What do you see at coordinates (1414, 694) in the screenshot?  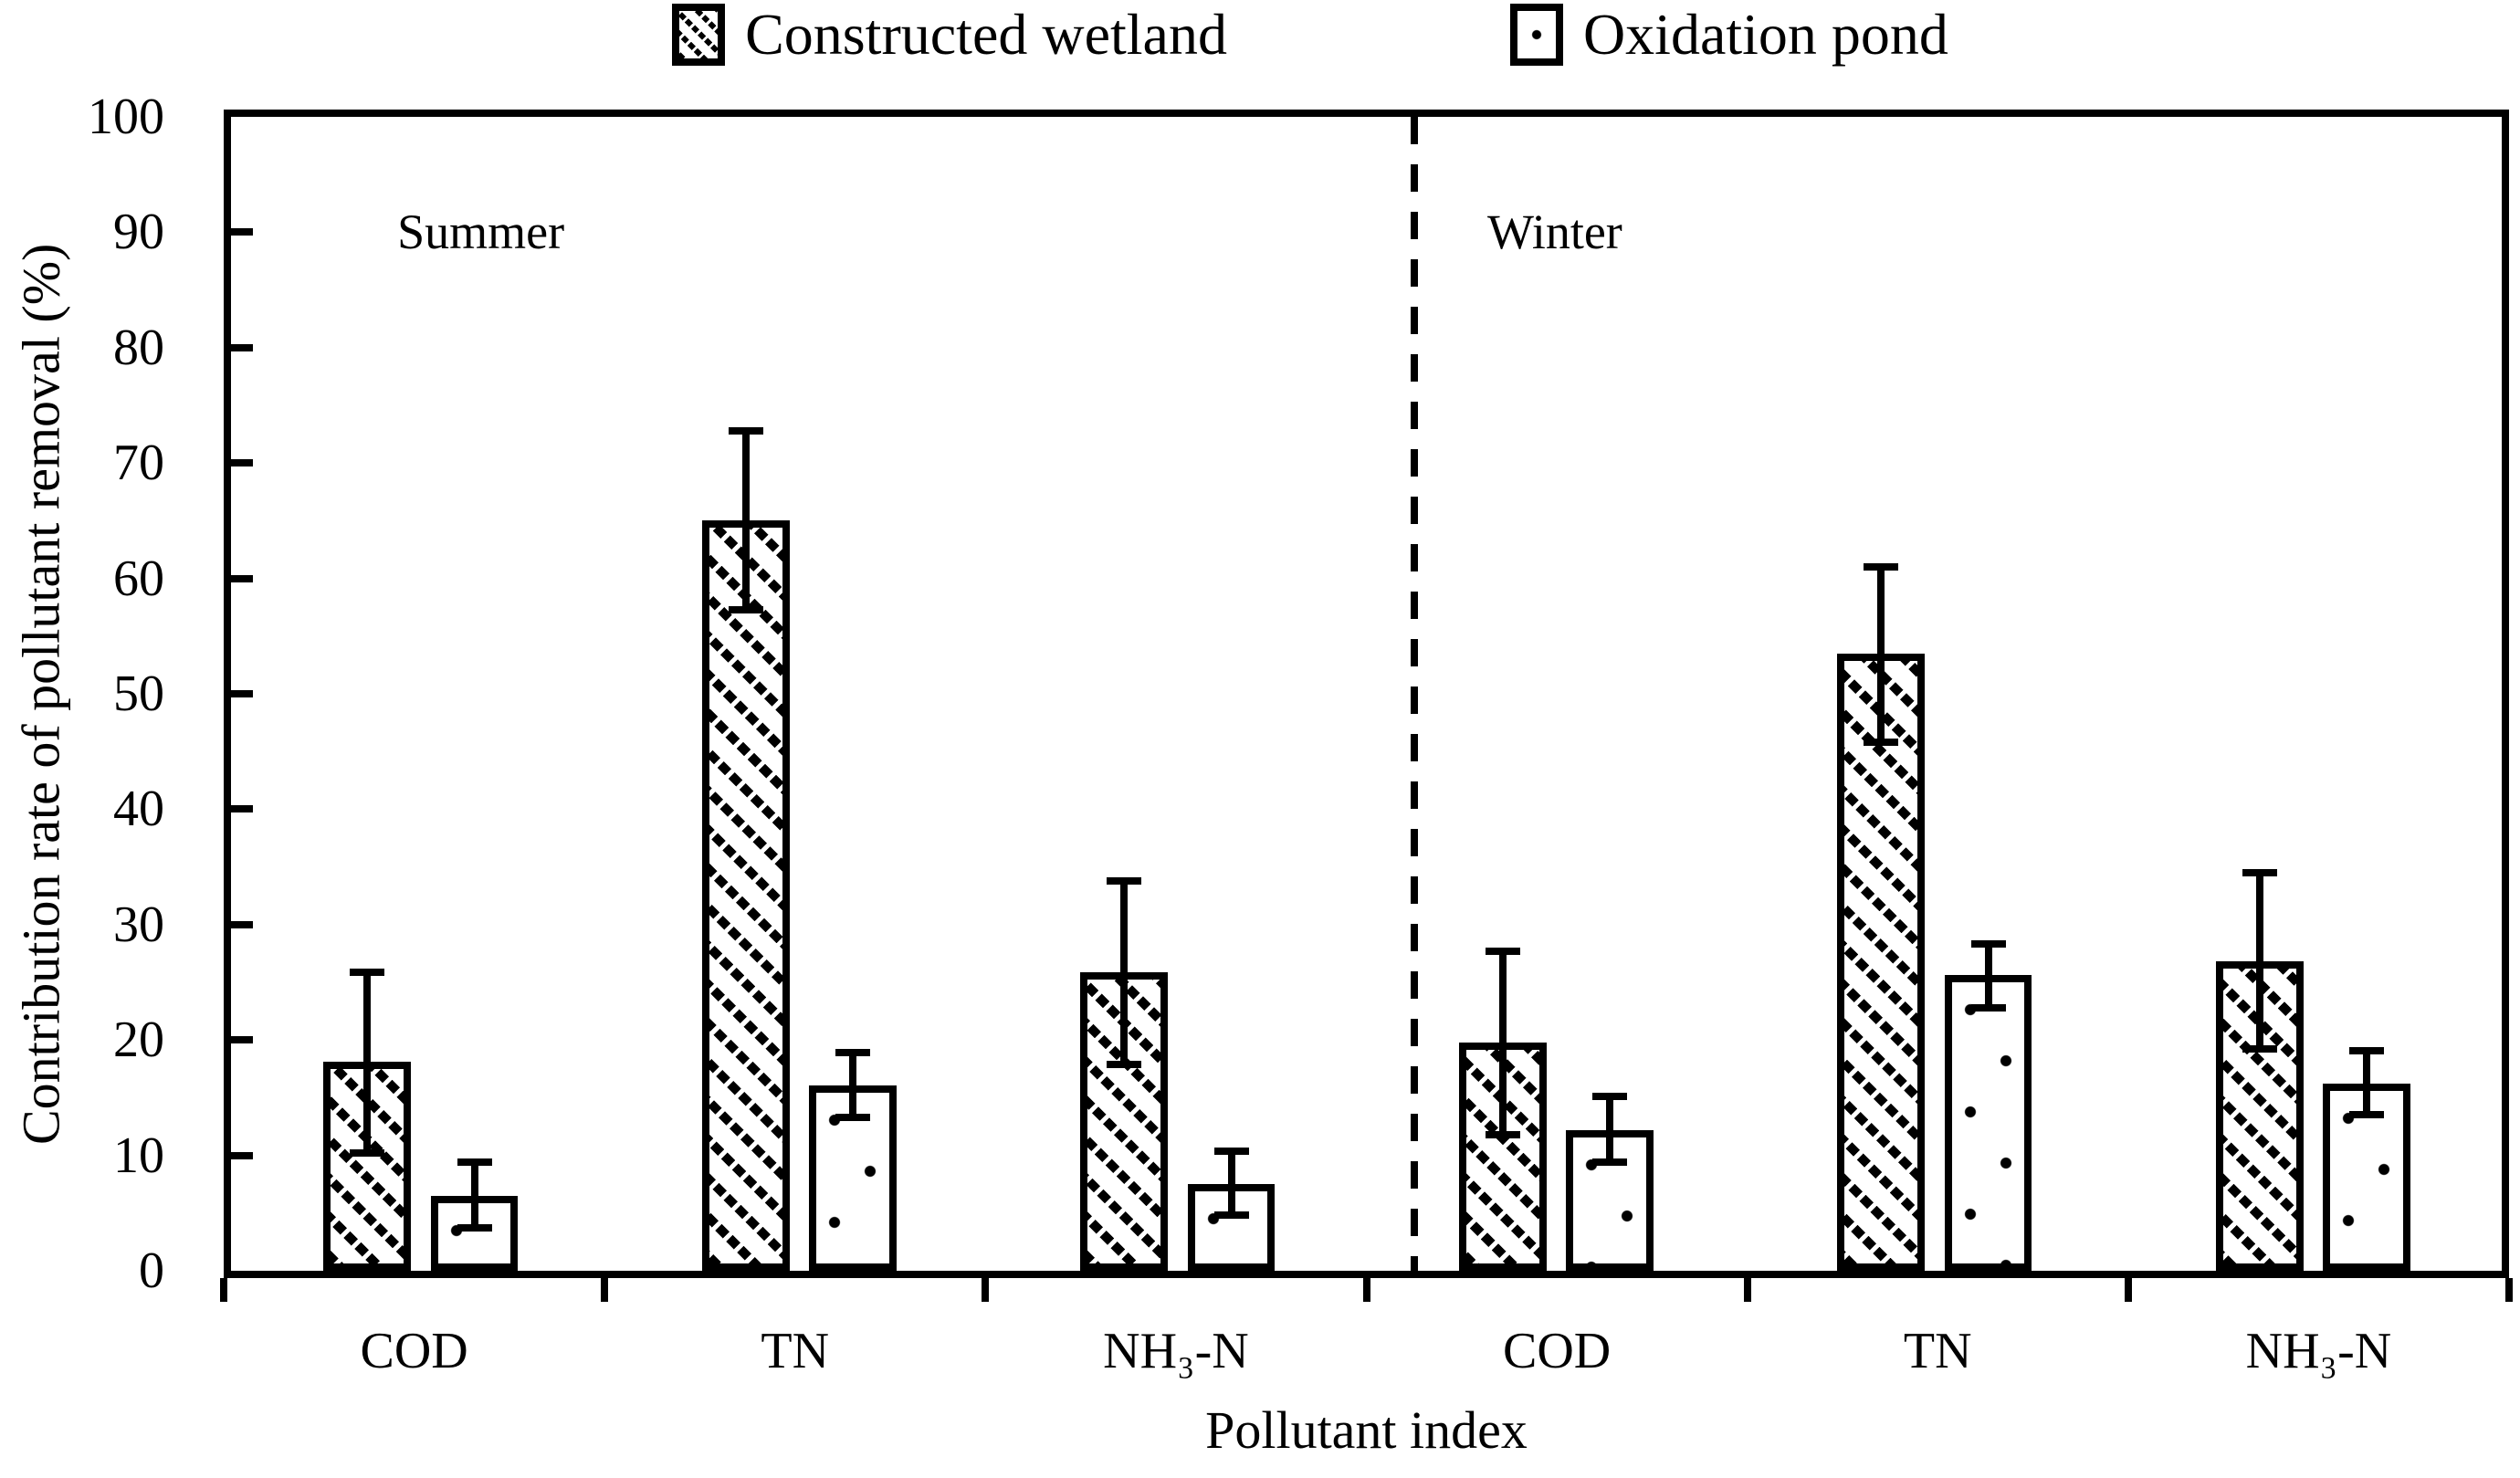 I see `season-divider-dashed-line` at bounding box center [1414, 694].